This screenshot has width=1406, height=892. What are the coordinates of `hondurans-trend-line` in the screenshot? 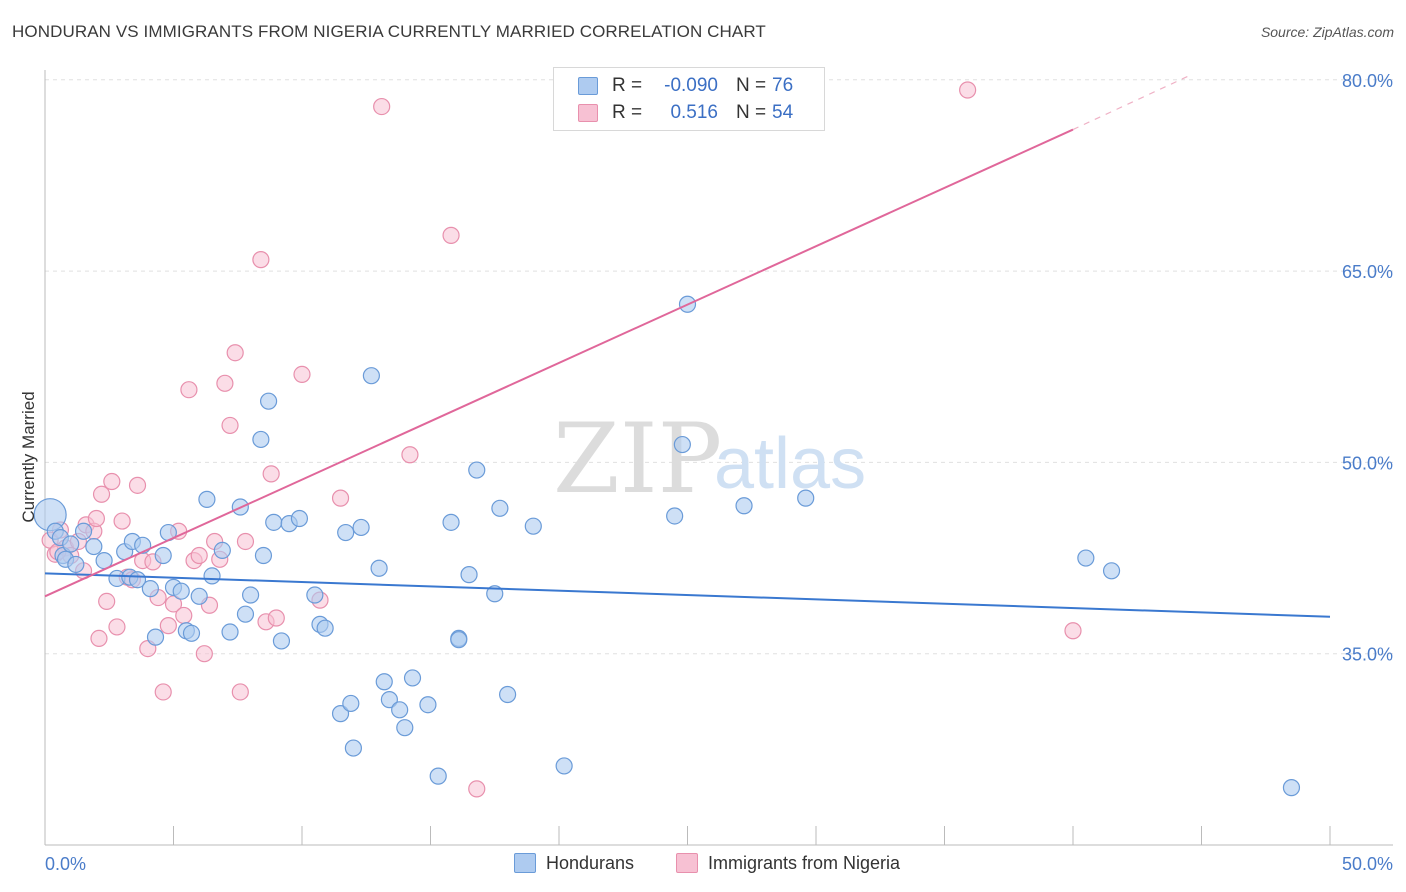 It's located at (687, 595).